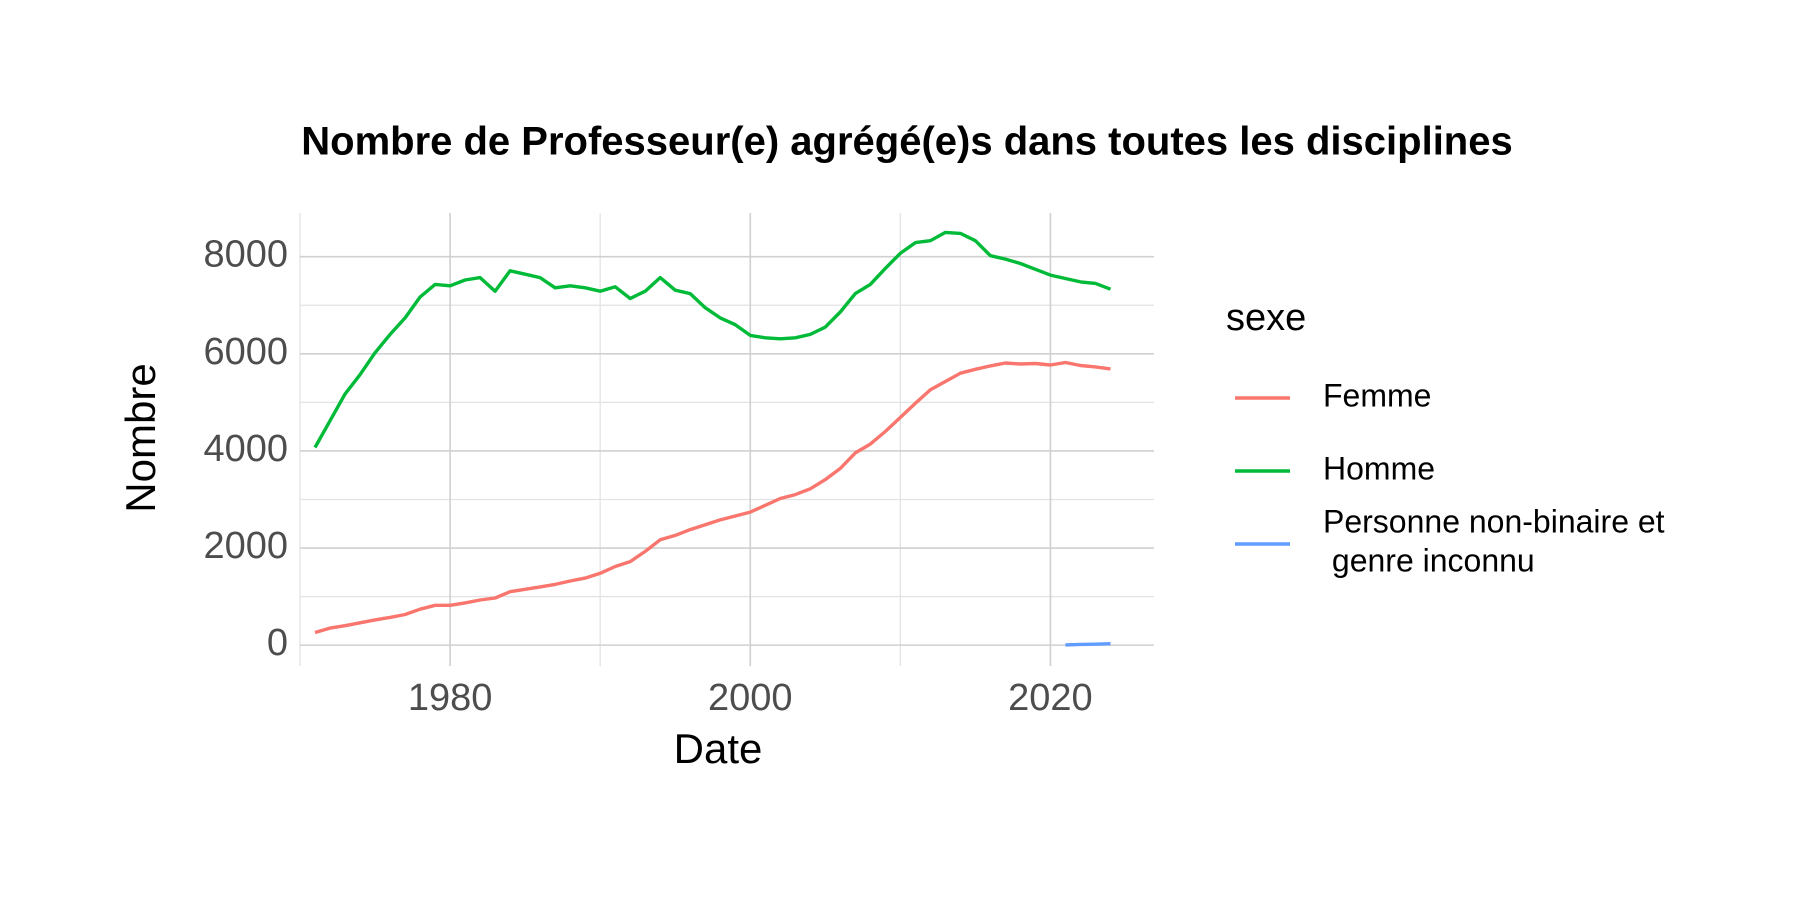  What do you see at coordinates (750, 698) in the screenshot?
I see `x-tick-label: 2000` at bounding box center [750, 698].